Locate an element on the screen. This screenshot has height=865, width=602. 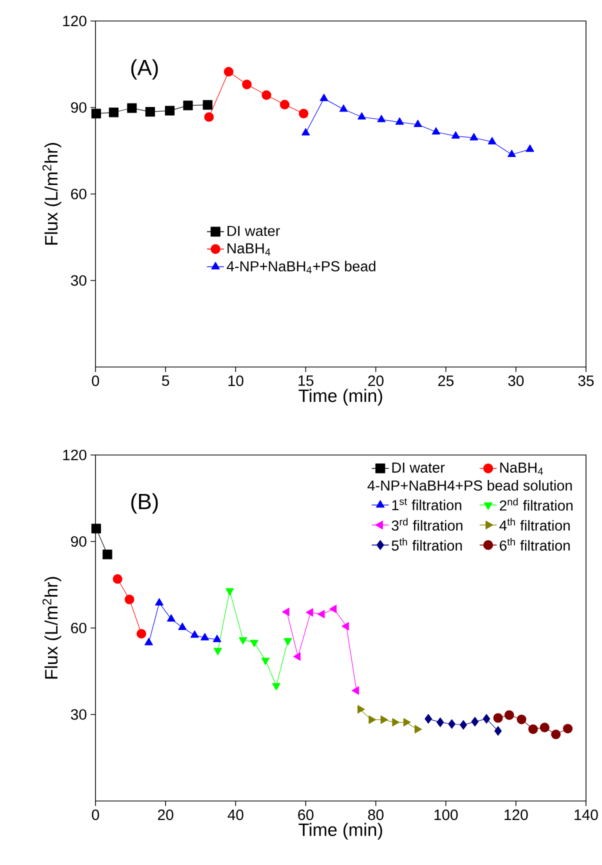
x-tick-label: 60 is located at coordinates (306, 815).